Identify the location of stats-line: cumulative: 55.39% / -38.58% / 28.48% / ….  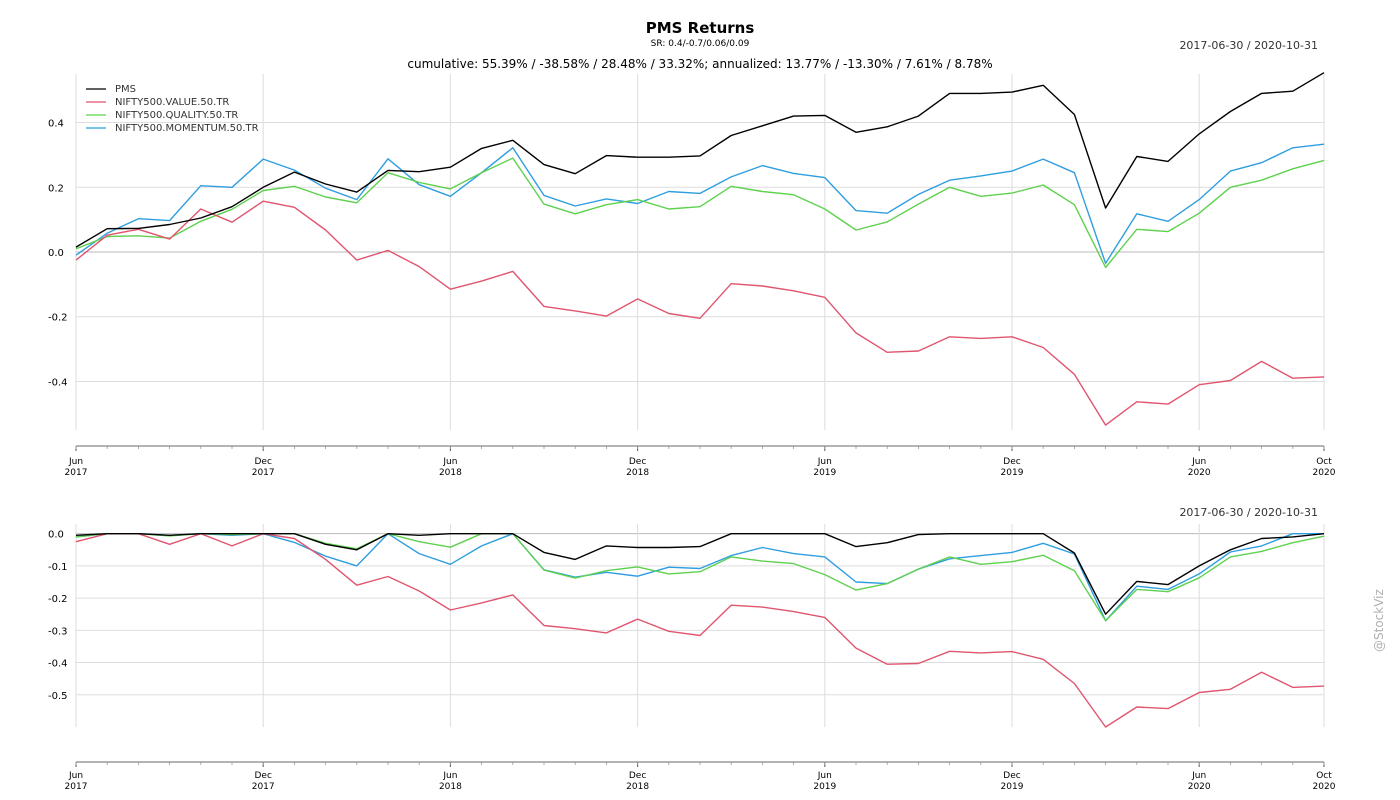
(700, 64).